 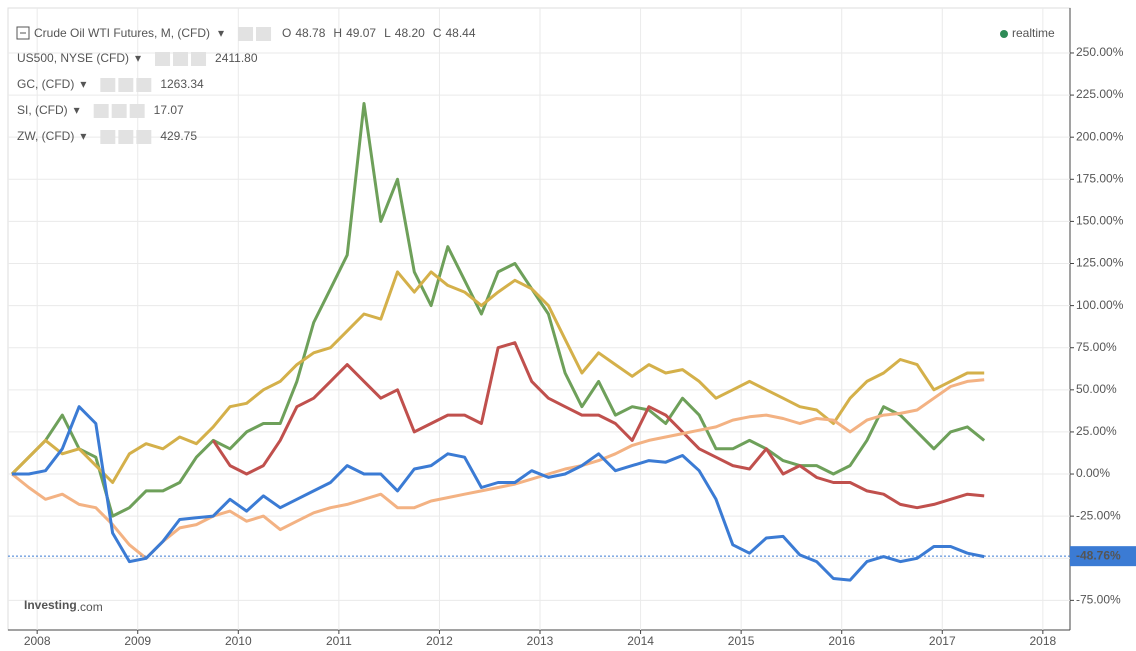 What do you see at coordinates (387, 33) in the screenshot?
I see `ohlc-label: L` at bounding box center [387, 33].